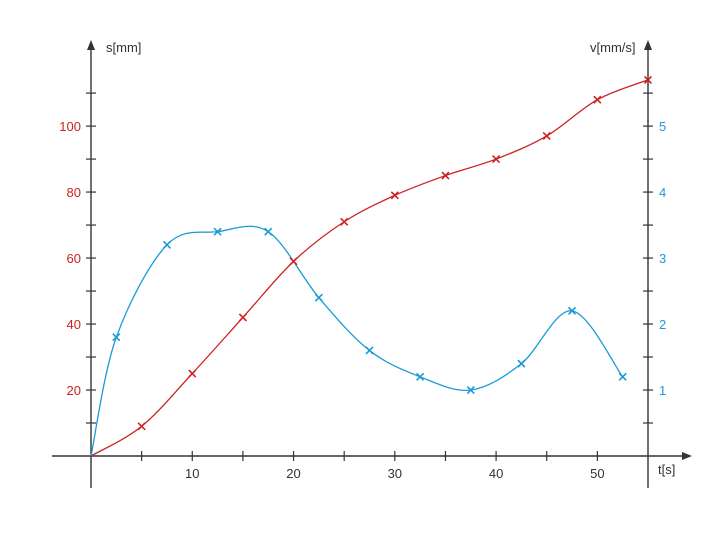  I want to click on x-tick-label: 10, so click(192, 473).